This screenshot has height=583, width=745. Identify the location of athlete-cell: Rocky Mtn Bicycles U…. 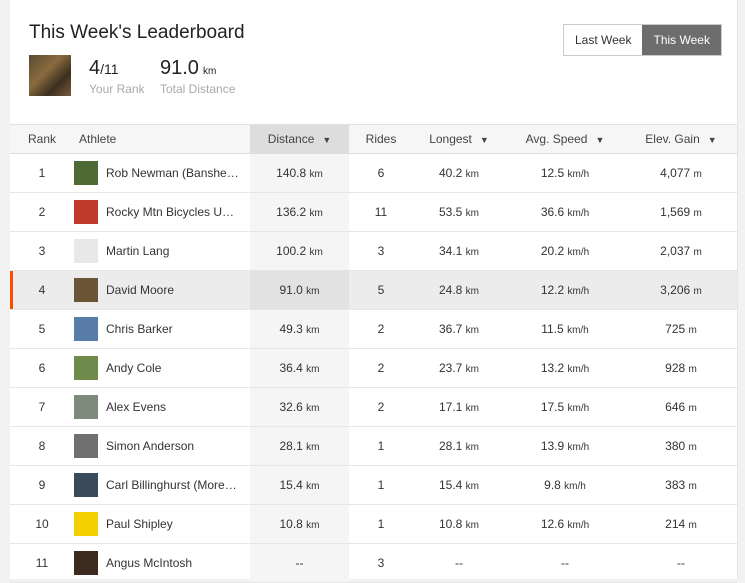
(162, 212).